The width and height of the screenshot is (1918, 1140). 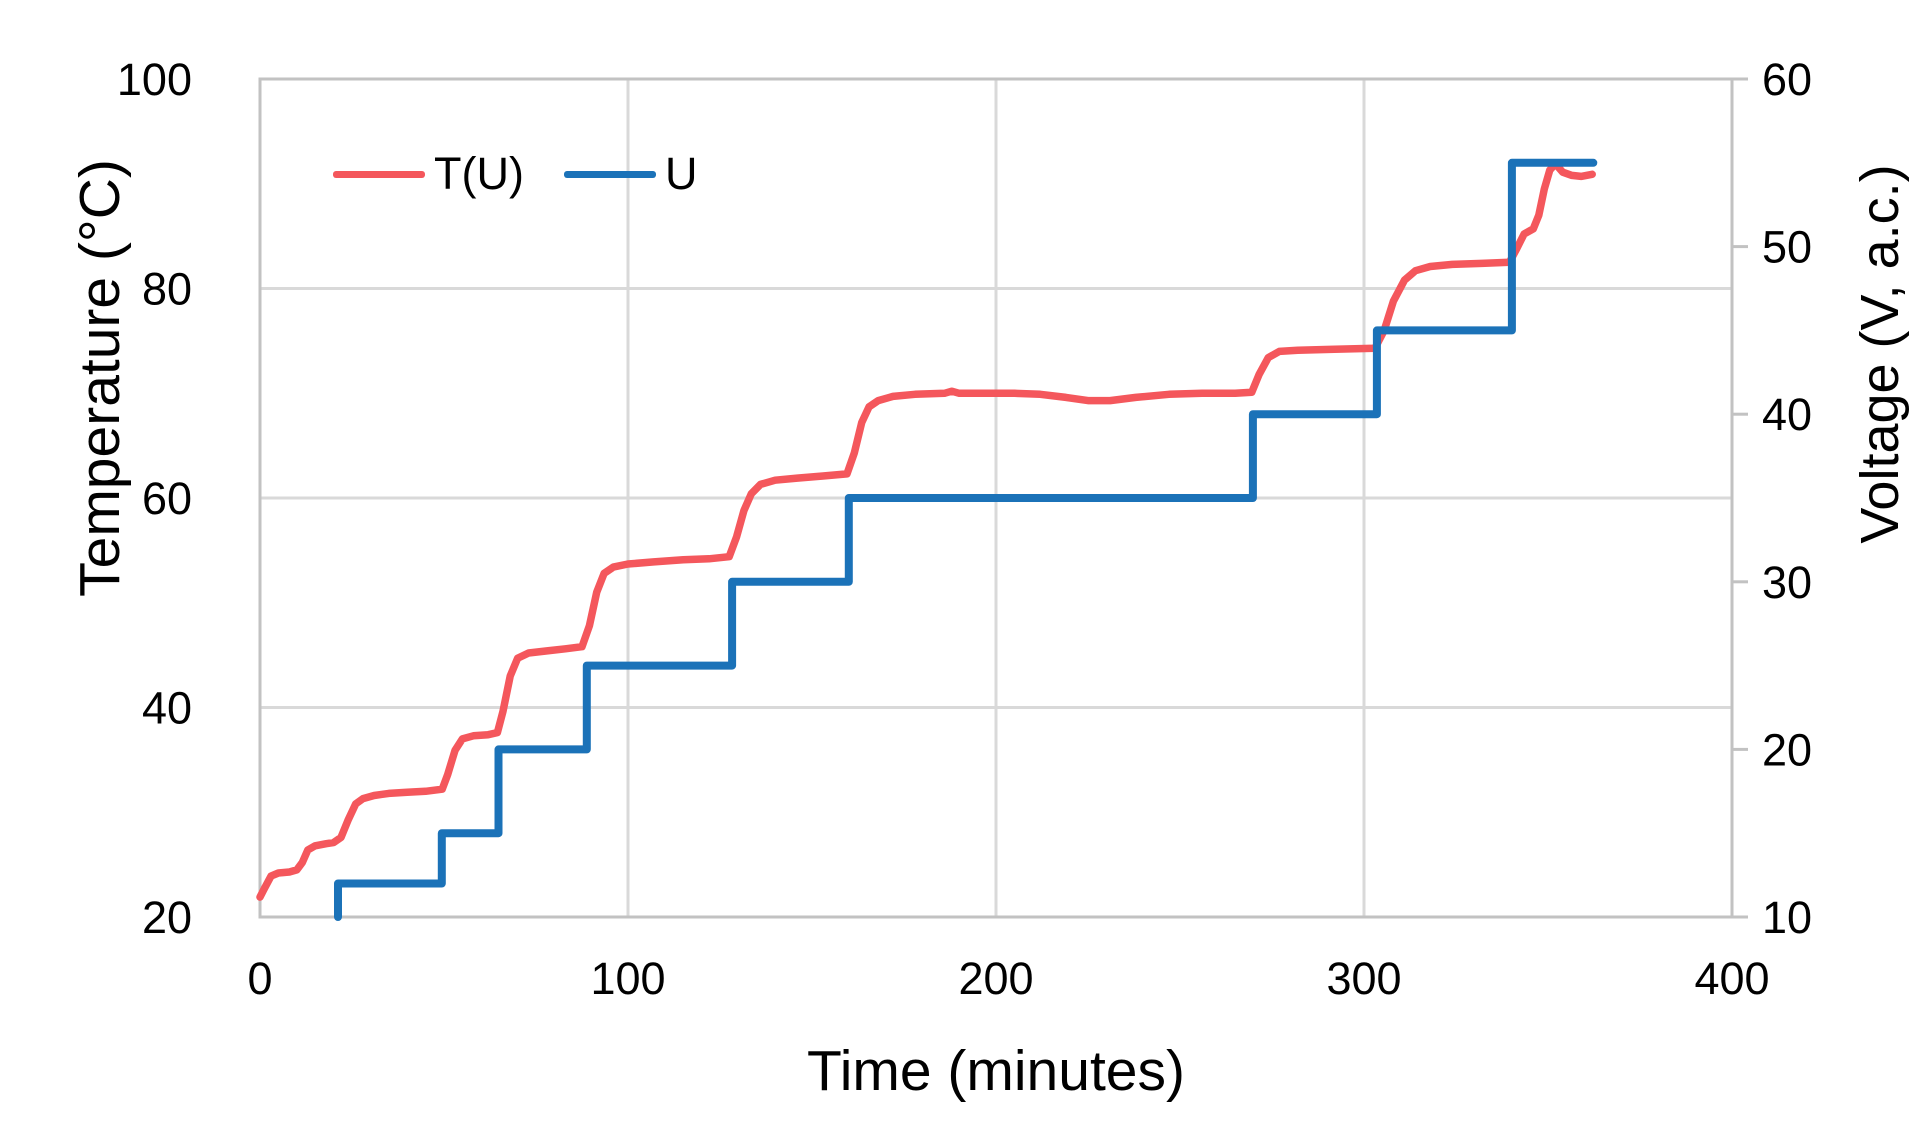 What do you see at coordinates (154, 79) in the screenshot?
I see `left-y-tick-label: 100` at bounding box center [154, 79].